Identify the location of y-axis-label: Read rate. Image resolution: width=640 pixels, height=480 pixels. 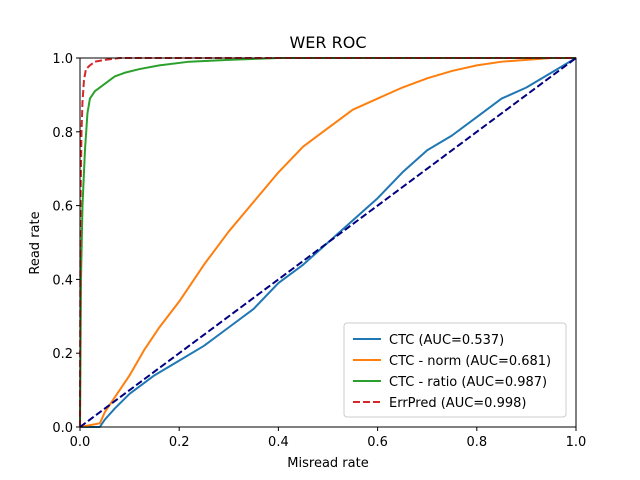
(35, 242).